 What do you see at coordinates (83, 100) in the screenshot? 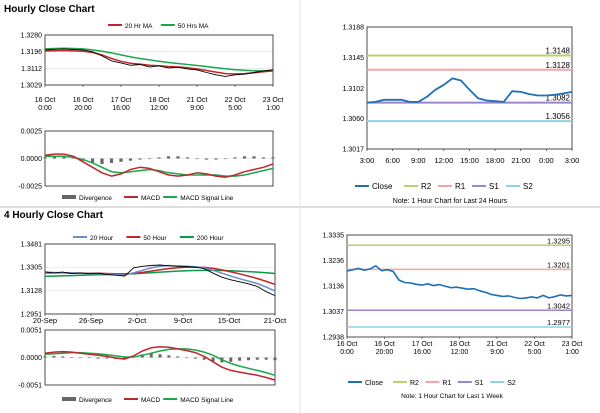
I see `hourly-price-xtick-line1: 16 Oct` at bounding box center [83, 100].